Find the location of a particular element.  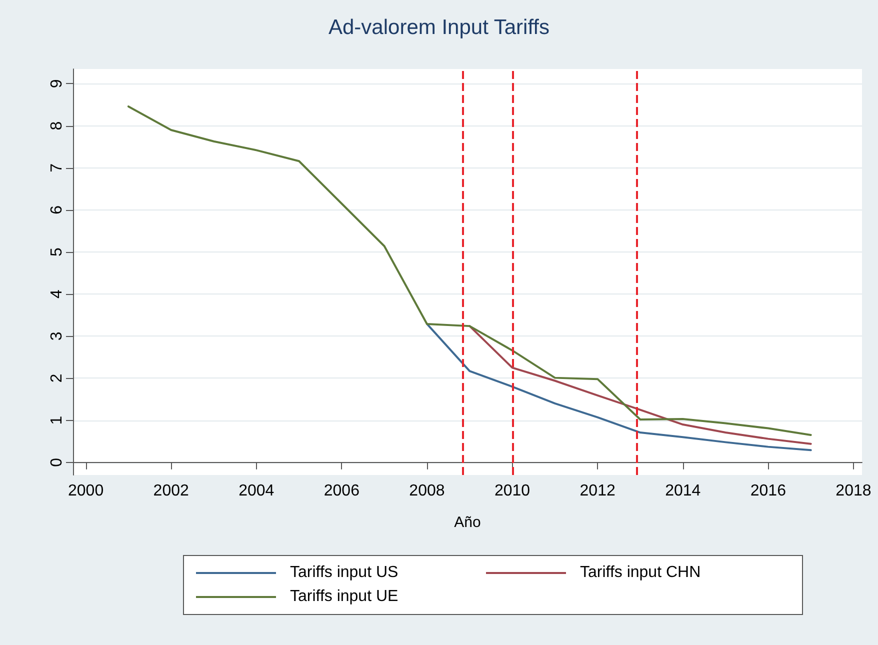

y-tick-label: 7 is located at coordinates (57, 167).